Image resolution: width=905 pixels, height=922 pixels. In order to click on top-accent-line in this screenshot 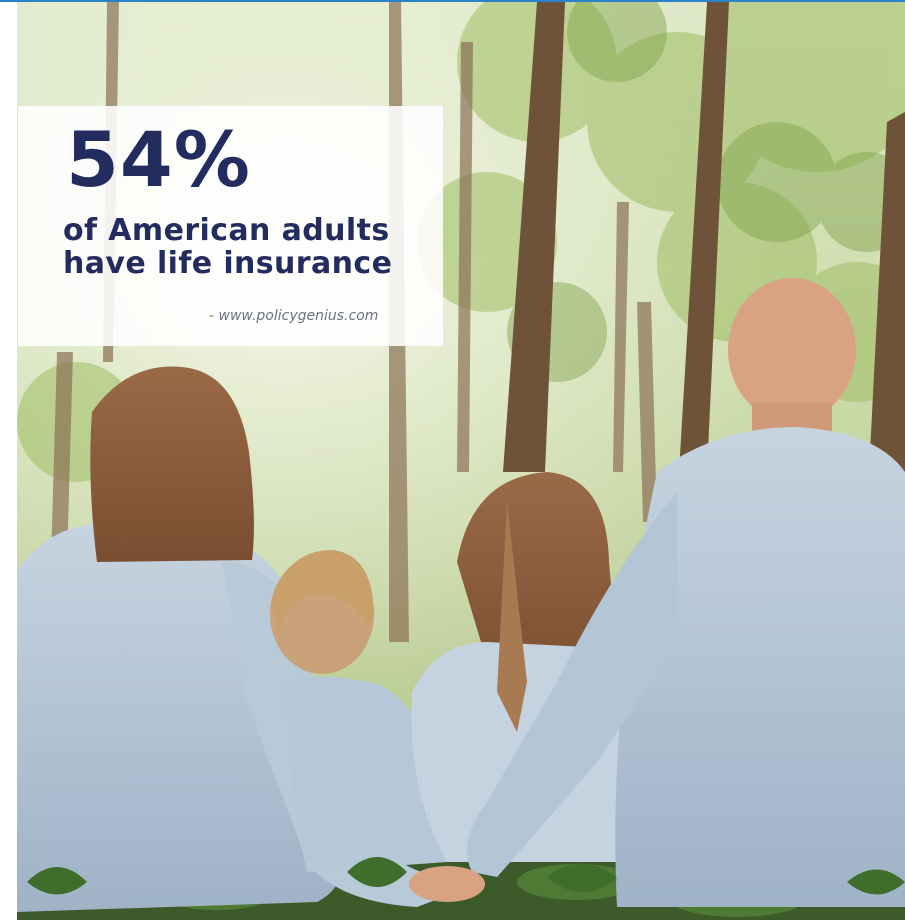, I will do `click(452, 1)`.